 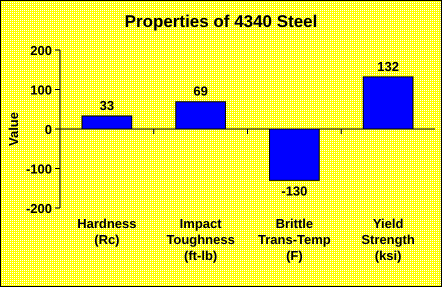 I want to click on data-label: 69, so click(x=200, y=91).